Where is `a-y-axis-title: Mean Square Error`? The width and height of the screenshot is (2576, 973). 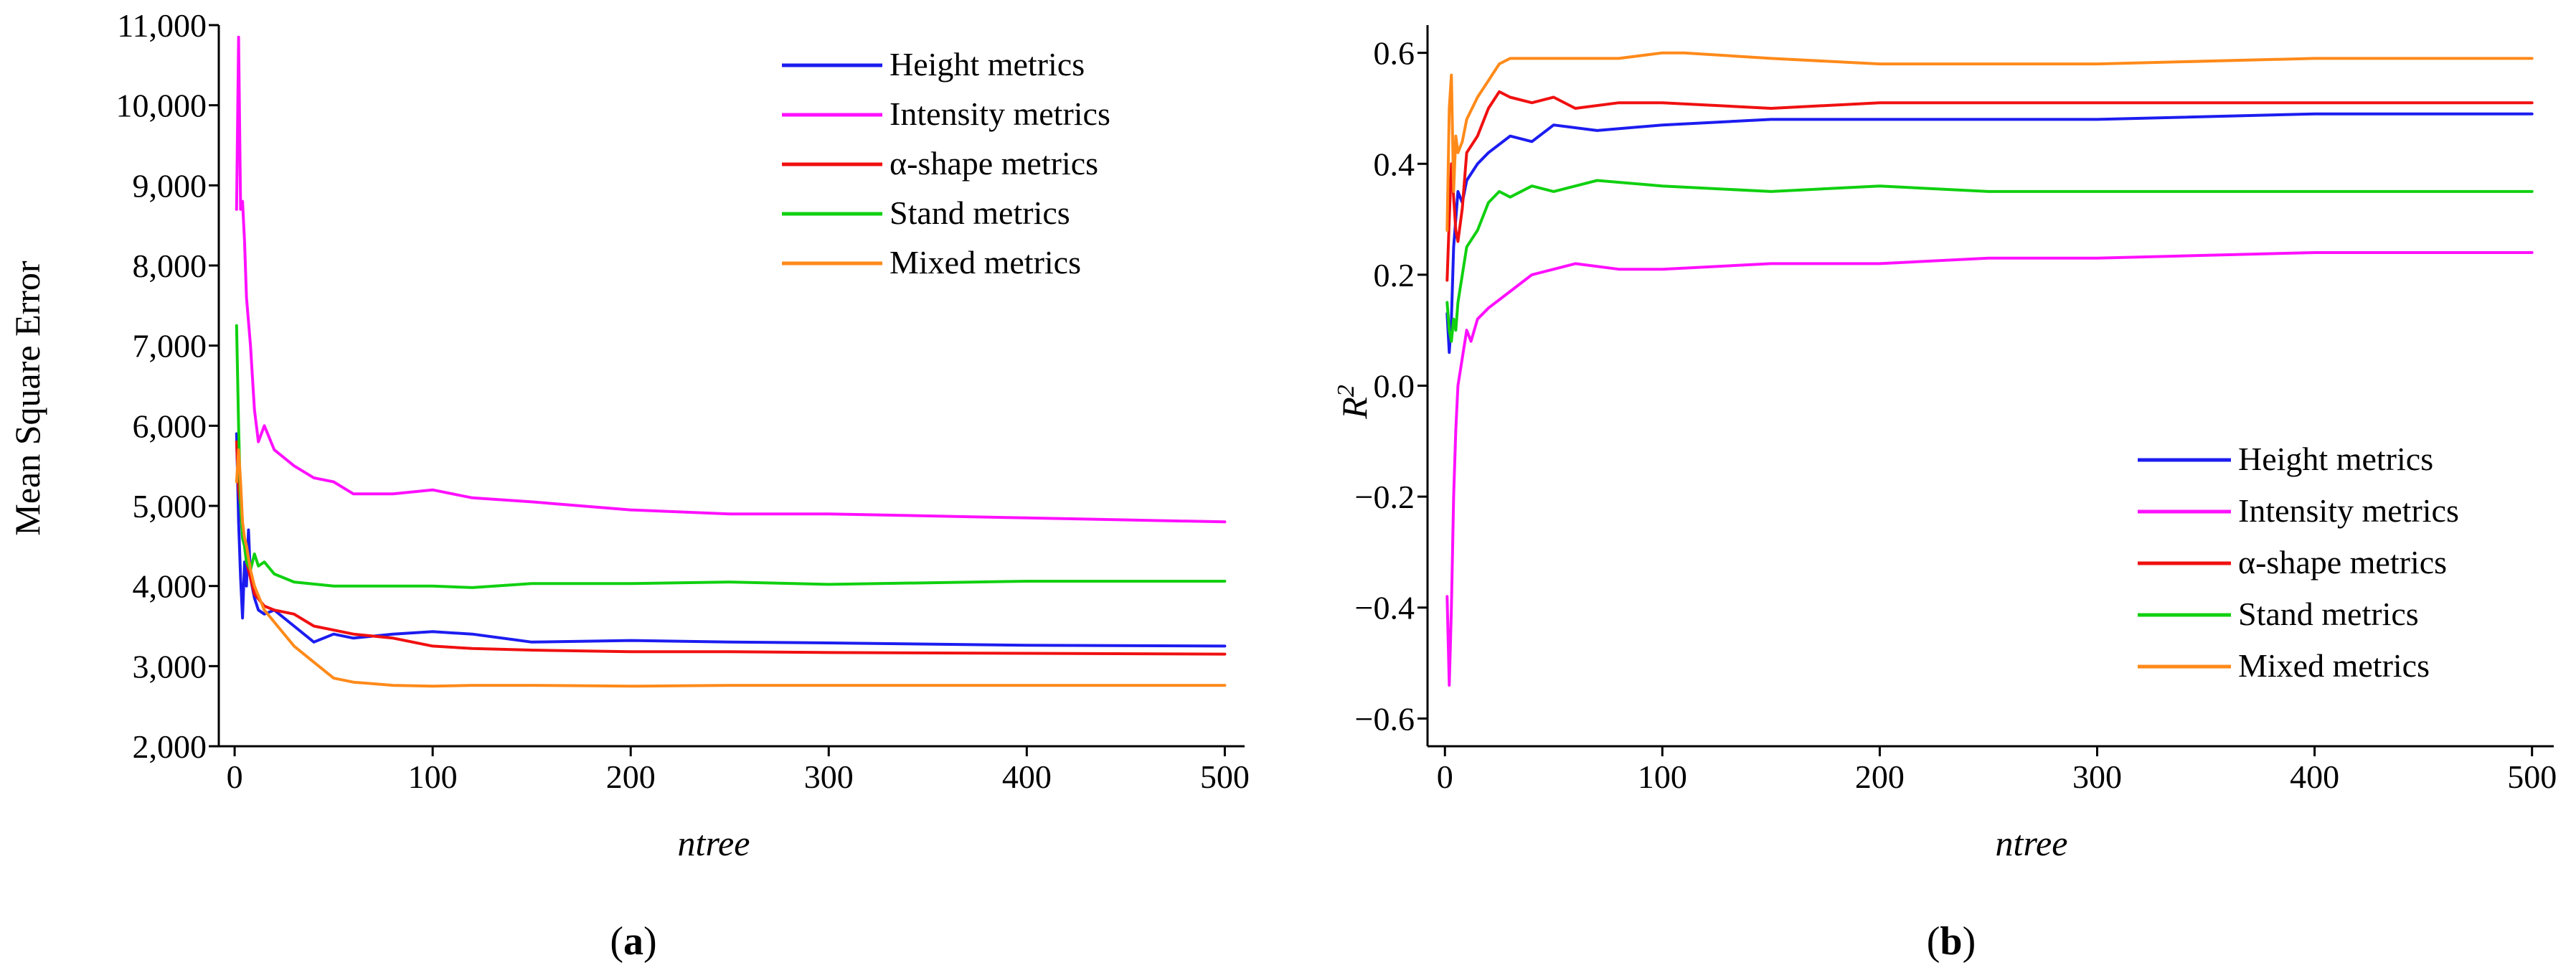 a-y-axis-title: Mean Square Error is located at coordinates (27, 398).